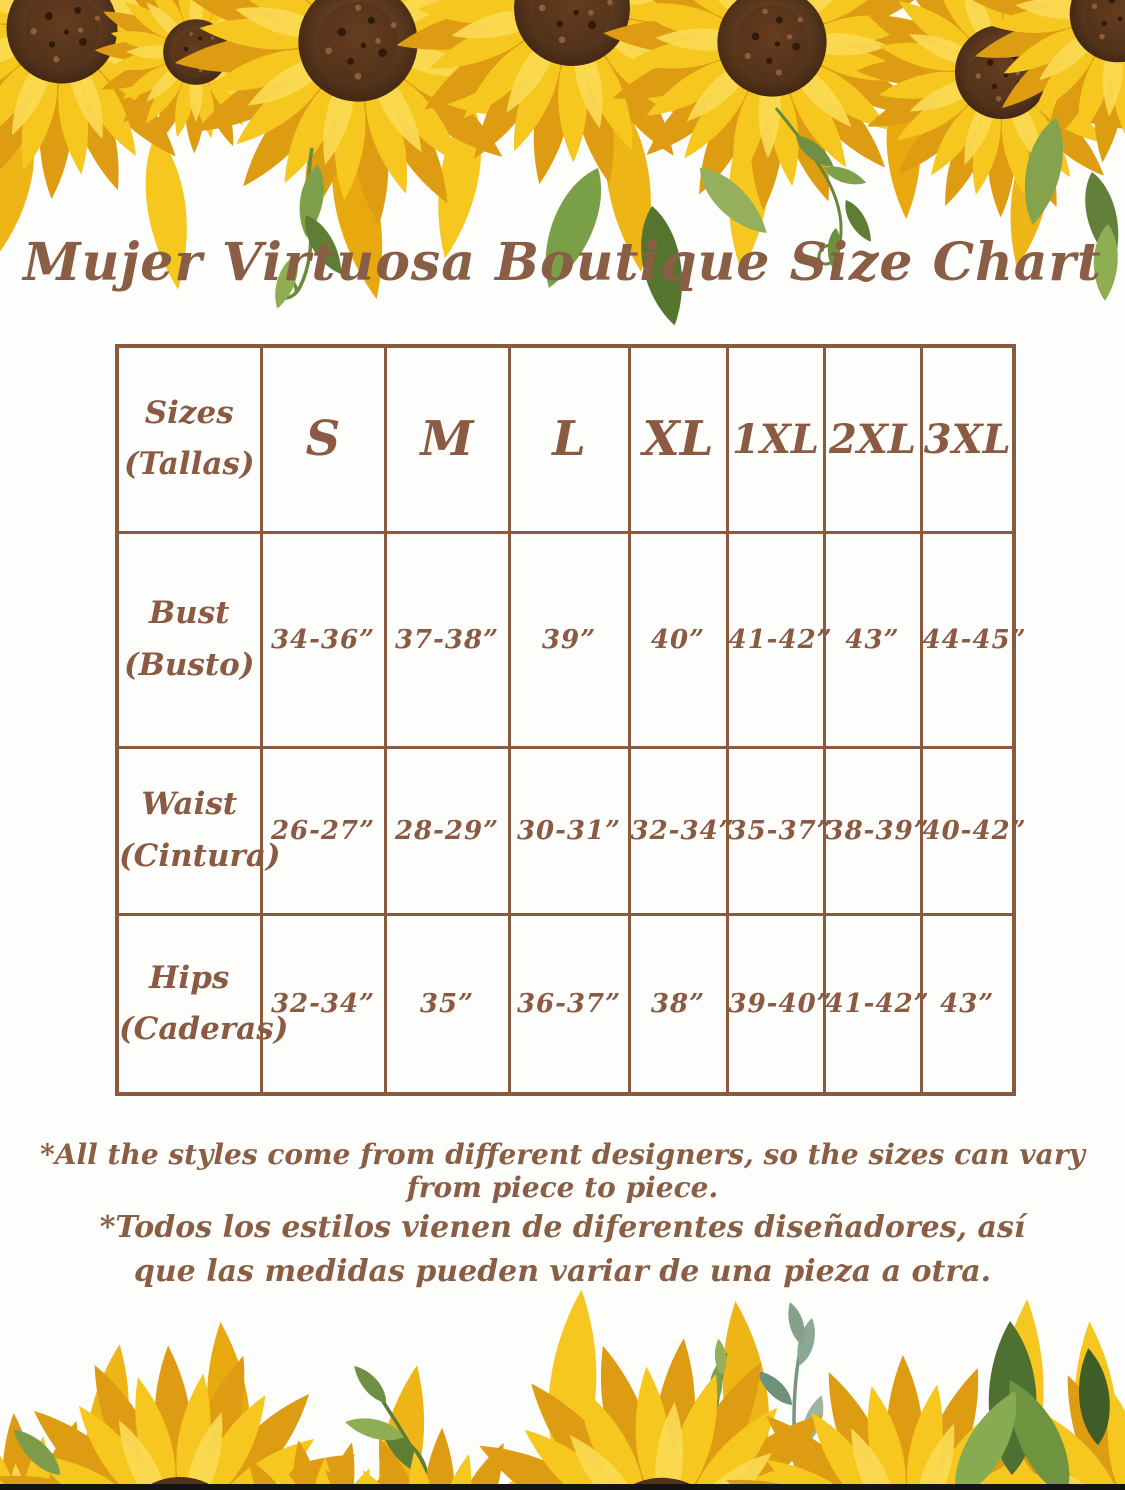 This screenshot has width=1125, height=1490. What do you see at coordinates (972, 830) in the screenshot?
I see `measurement-cell: 40-42”` at bounding box center [972, 830].